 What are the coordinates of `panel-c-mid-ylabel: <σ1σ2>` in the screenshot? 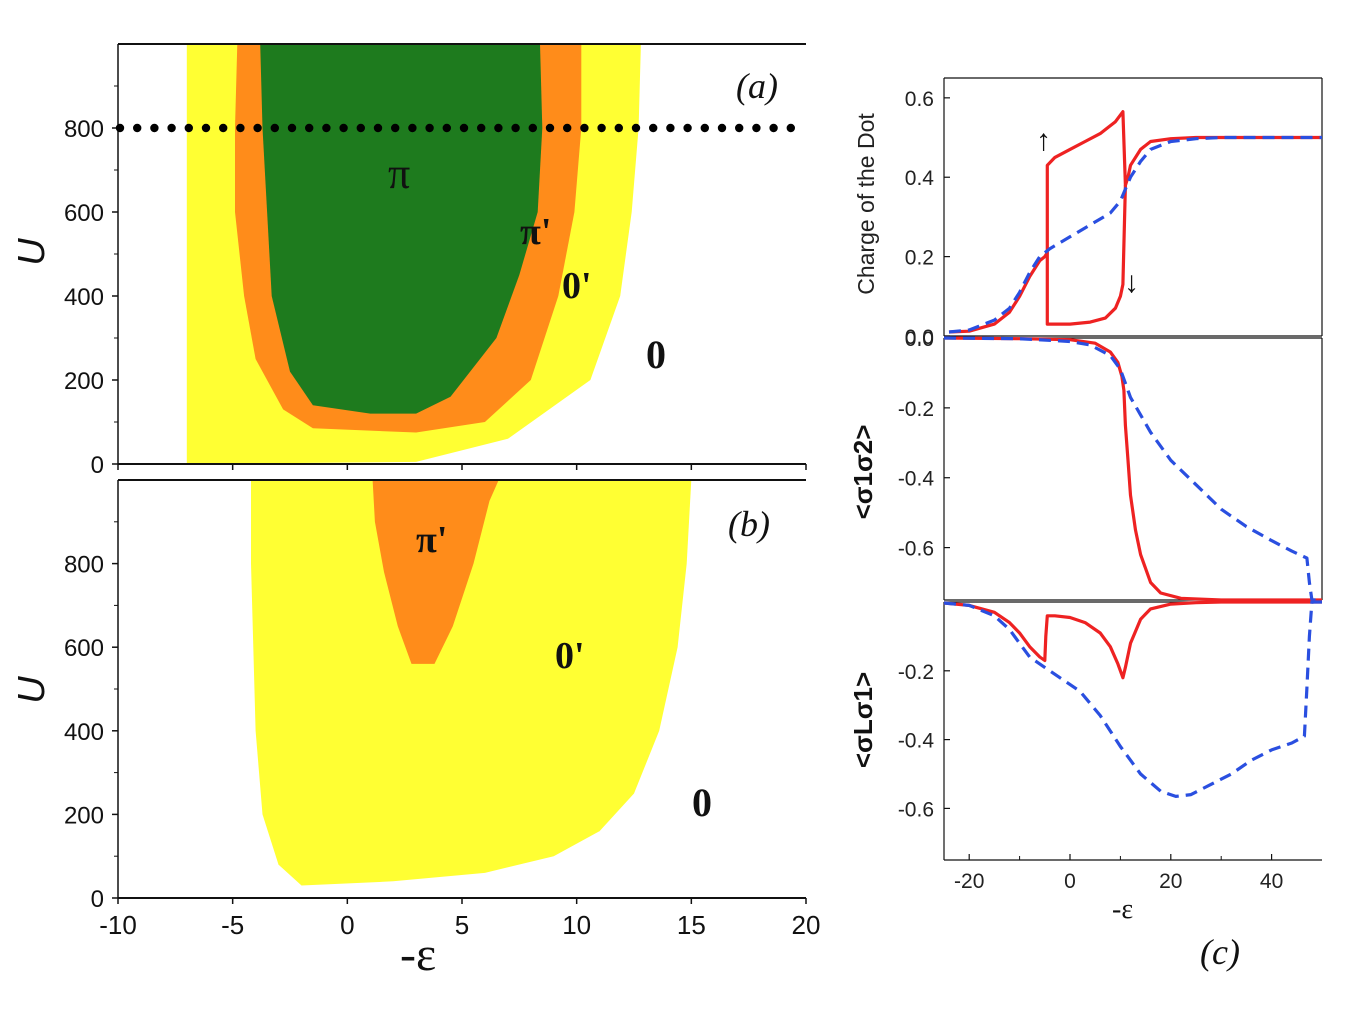 It's located at (863, 472).